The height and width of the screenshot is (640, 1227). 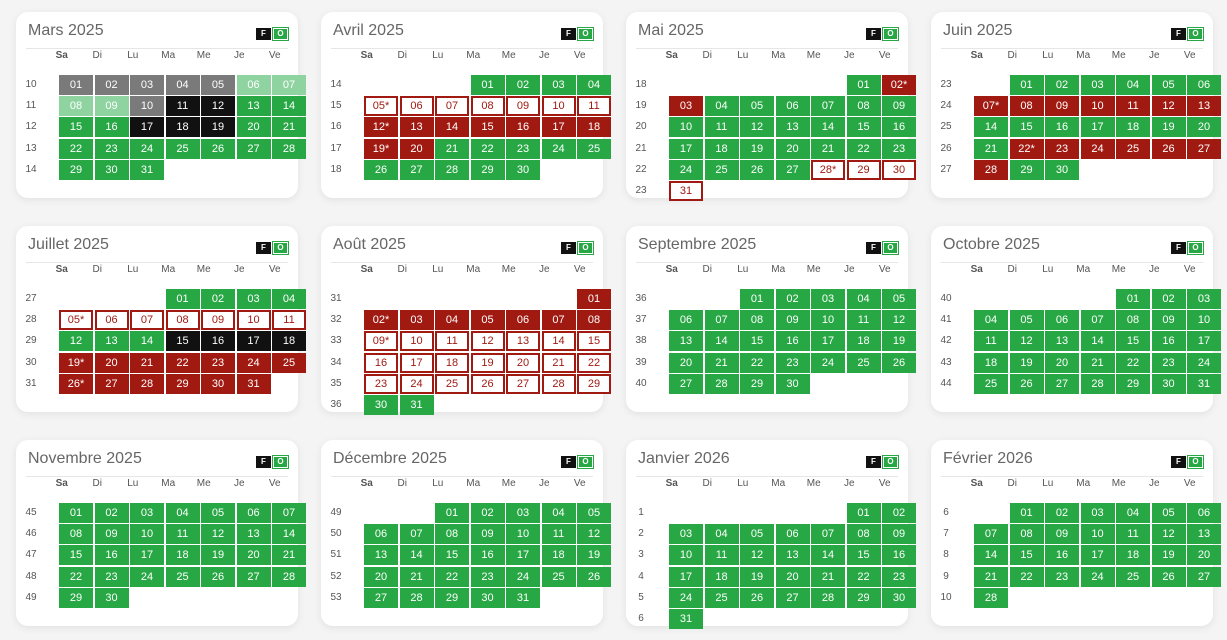 I want to click on day-cell: 08, so click(x=863, y=106).